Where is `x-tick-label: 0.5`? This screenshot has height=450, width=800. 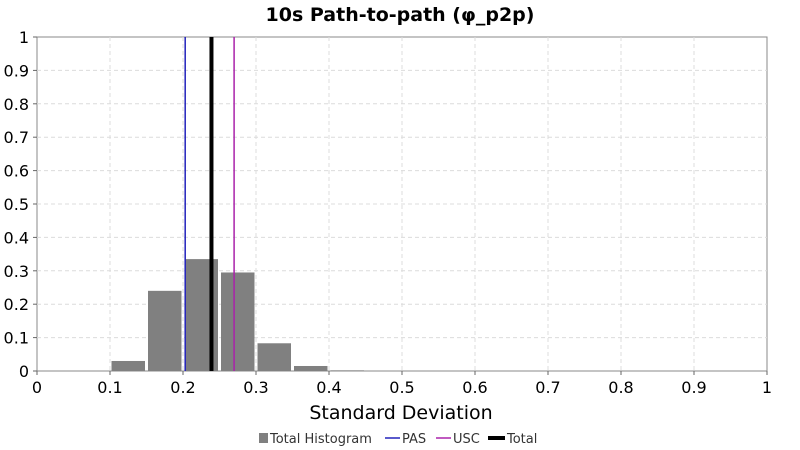
x-tick-label: 0.5 is located at coordinates (401, 387).